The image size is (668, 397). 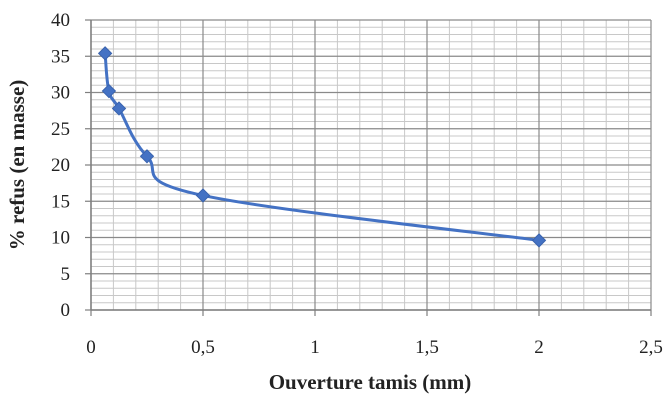 What do you see at coordinates (60, 20) in the screenshot?
I see `y-tick-label: 40` at bounding box center [60, 20].